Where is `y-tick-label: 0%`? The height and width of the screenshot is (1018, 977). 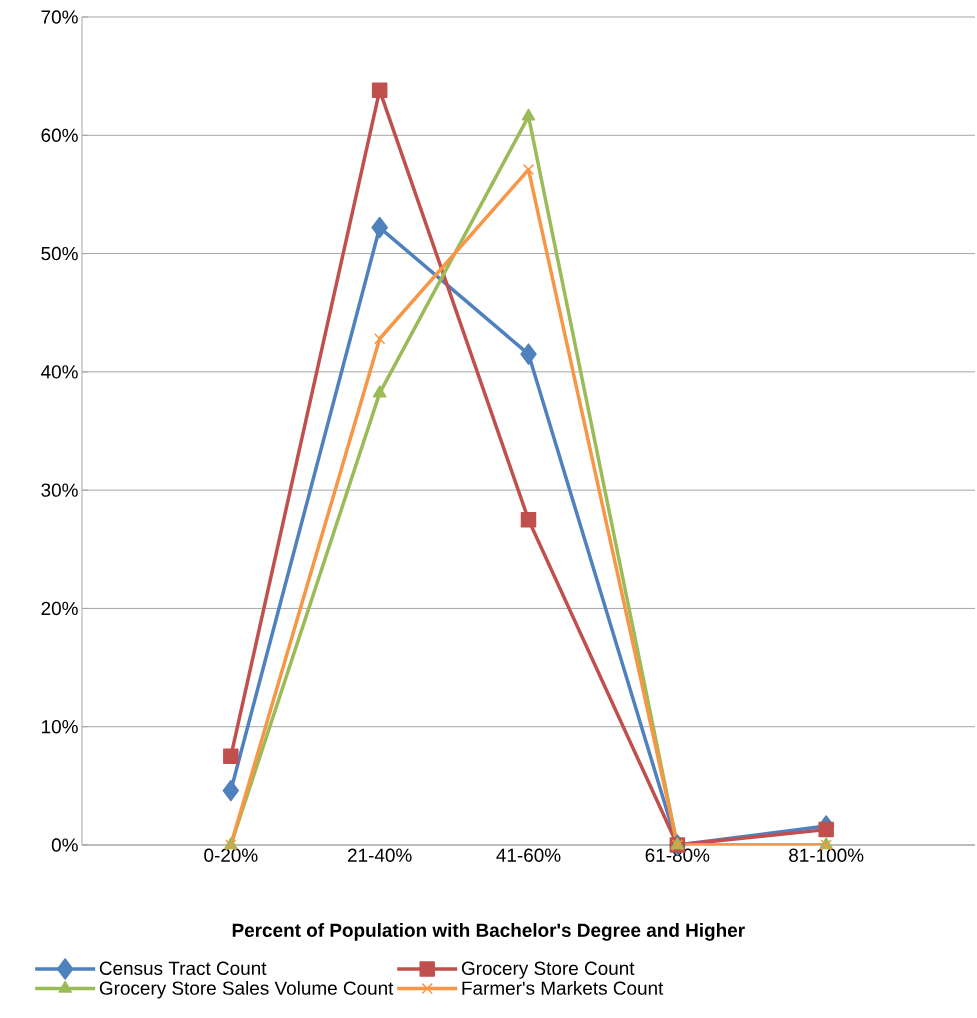 y-tick-label: 0% is located at coordinates (64, 845).